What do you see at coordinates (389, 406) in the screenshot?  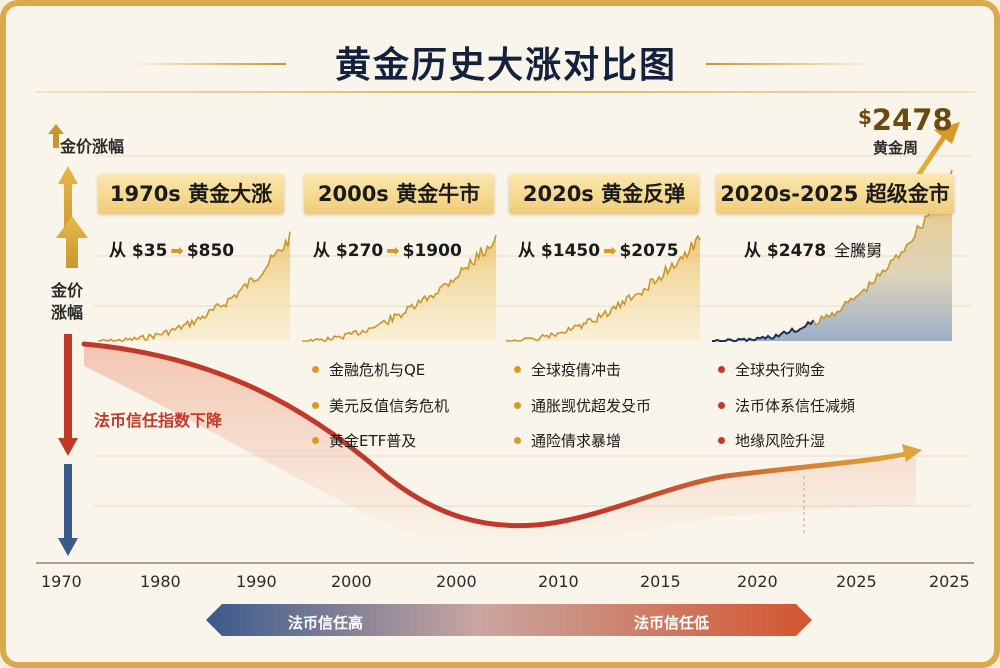 I see `driver-text: 美元反值信务危机` at bounding box center [389, 406].